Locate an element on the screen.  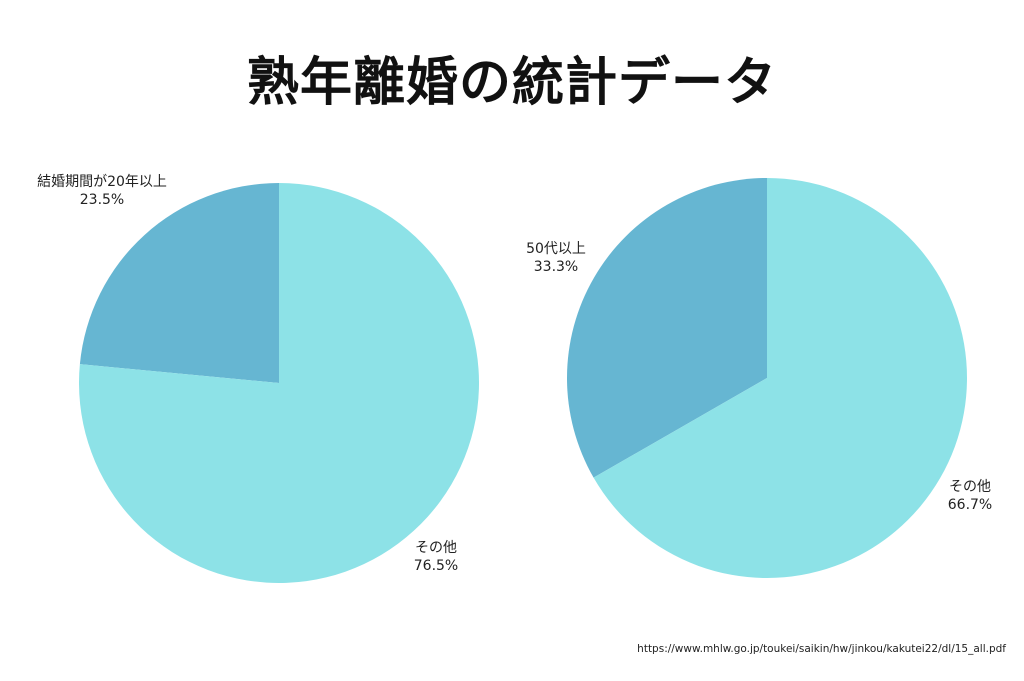
slice-category-label: 50代以上 is located at coordinates (556, 249).